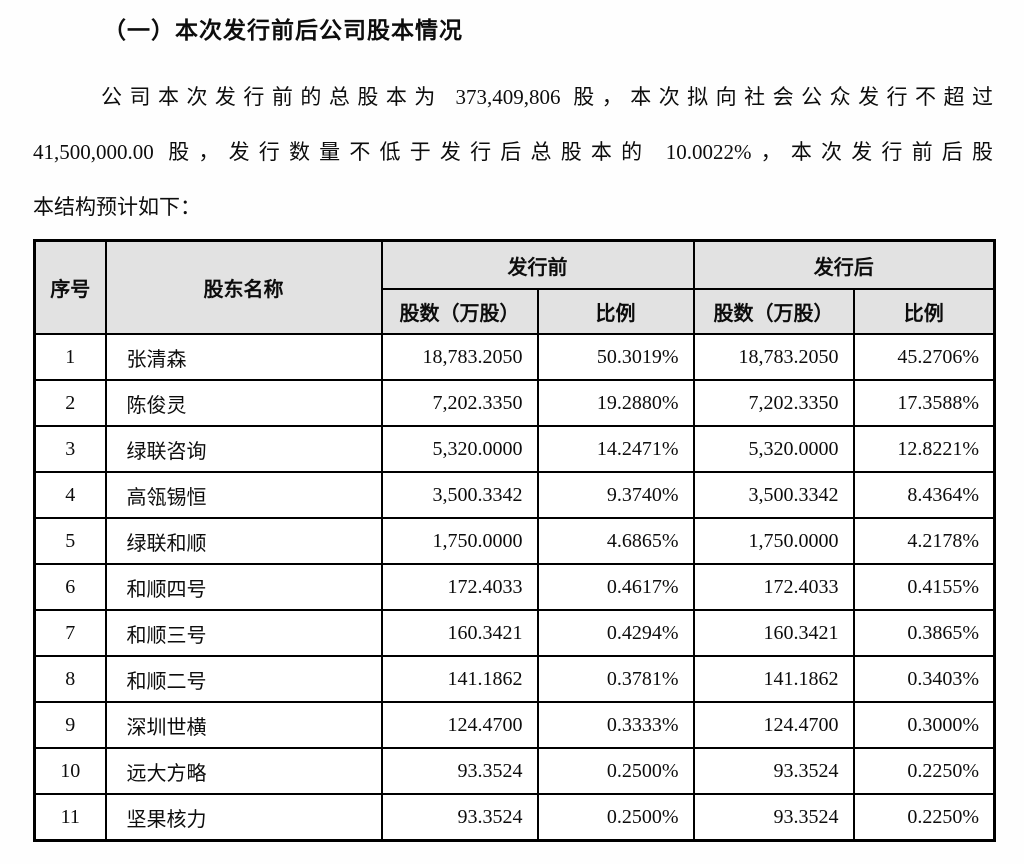  I want to click on paragraph-line-3: 本结构预计如下：, so click(117, 207).